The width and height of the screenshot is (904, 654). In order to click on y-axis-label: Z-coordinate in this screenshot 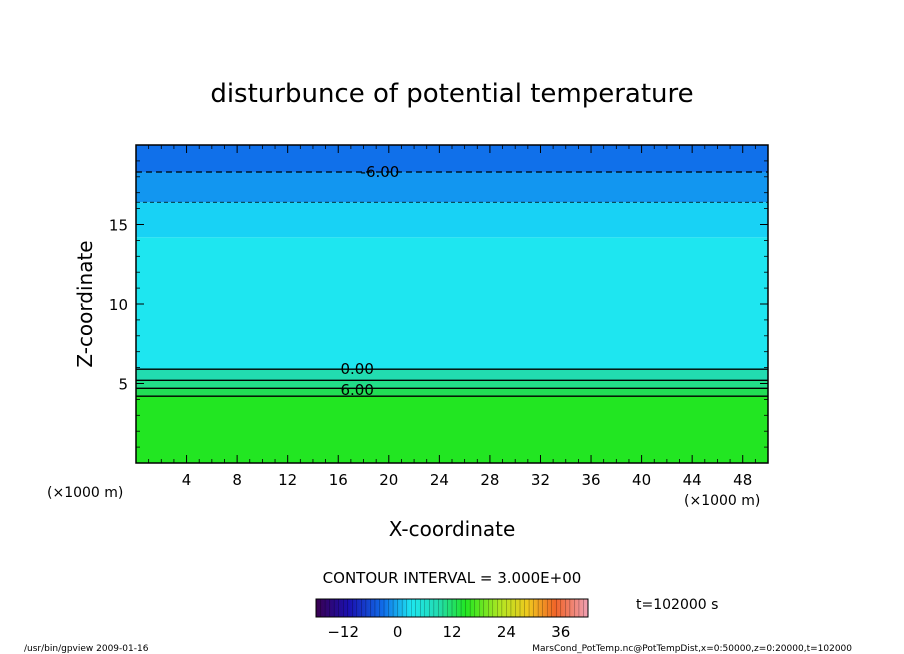, I will do `click(85, 303)`.